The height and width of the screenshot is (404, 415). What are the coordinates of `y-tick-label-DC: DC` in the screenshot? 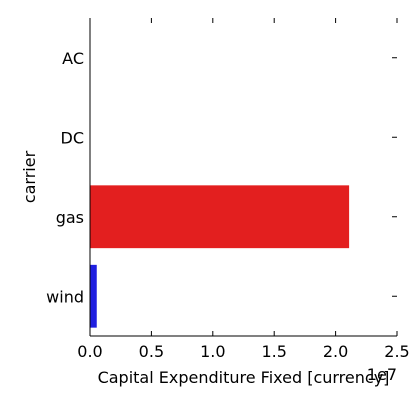 It's located at (73, 137).